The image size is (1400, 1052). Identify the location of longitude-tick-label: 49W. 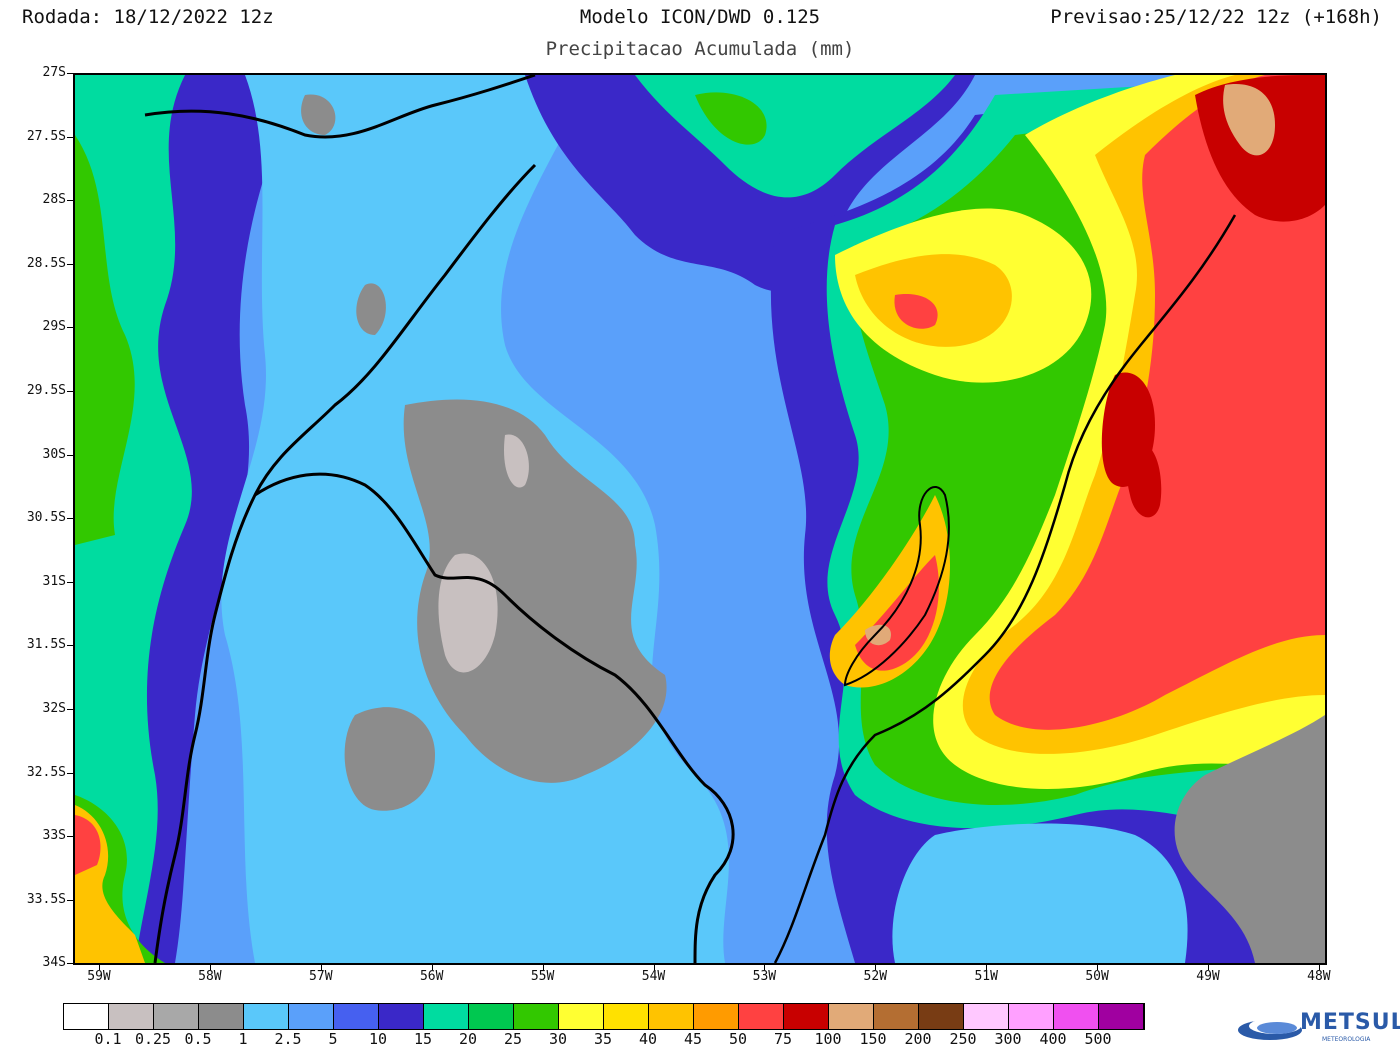
(1208, 976).